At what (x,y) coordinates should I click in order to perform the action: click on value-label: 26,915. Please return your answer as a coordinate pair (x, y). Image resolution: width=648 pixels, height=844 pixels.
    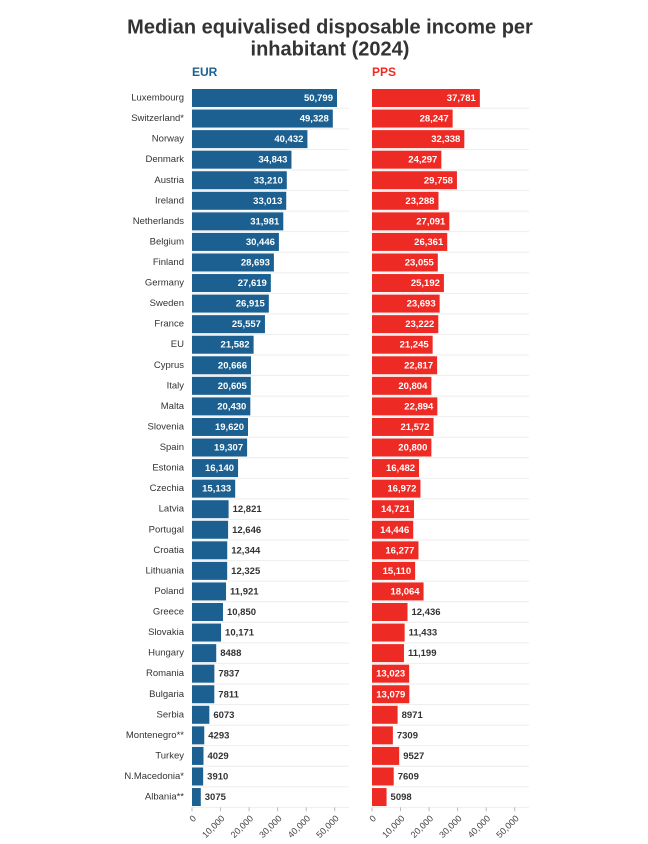
    Looking at the image, I should click on (251, 304).